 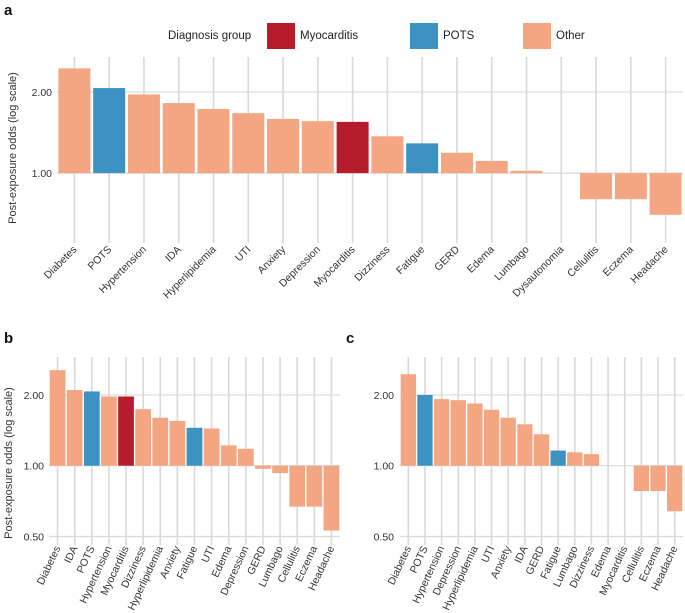 What do you see at coordinates (248, 143) in the screenshot?
I see `panel-a-bar-uti` at bounding box center [248, 143].